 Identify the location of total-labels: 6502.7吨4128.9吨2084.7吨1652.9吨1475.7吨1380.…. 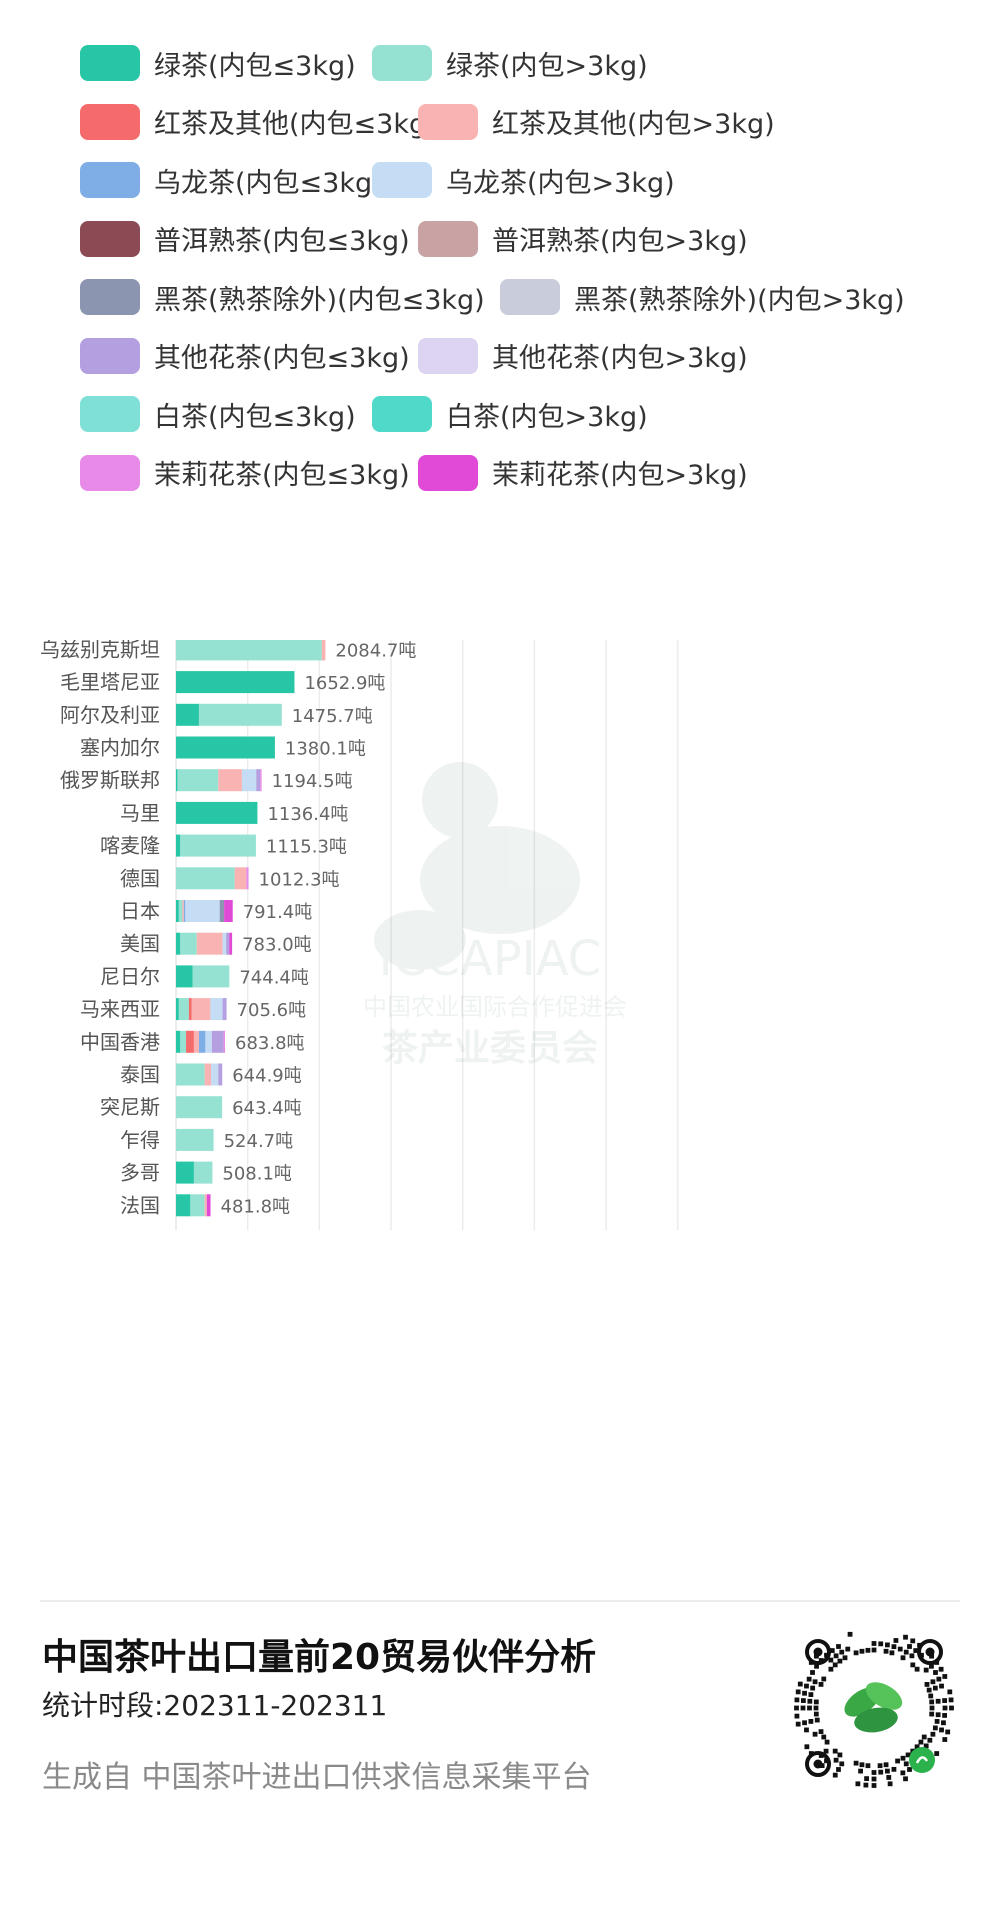
(319, 928).